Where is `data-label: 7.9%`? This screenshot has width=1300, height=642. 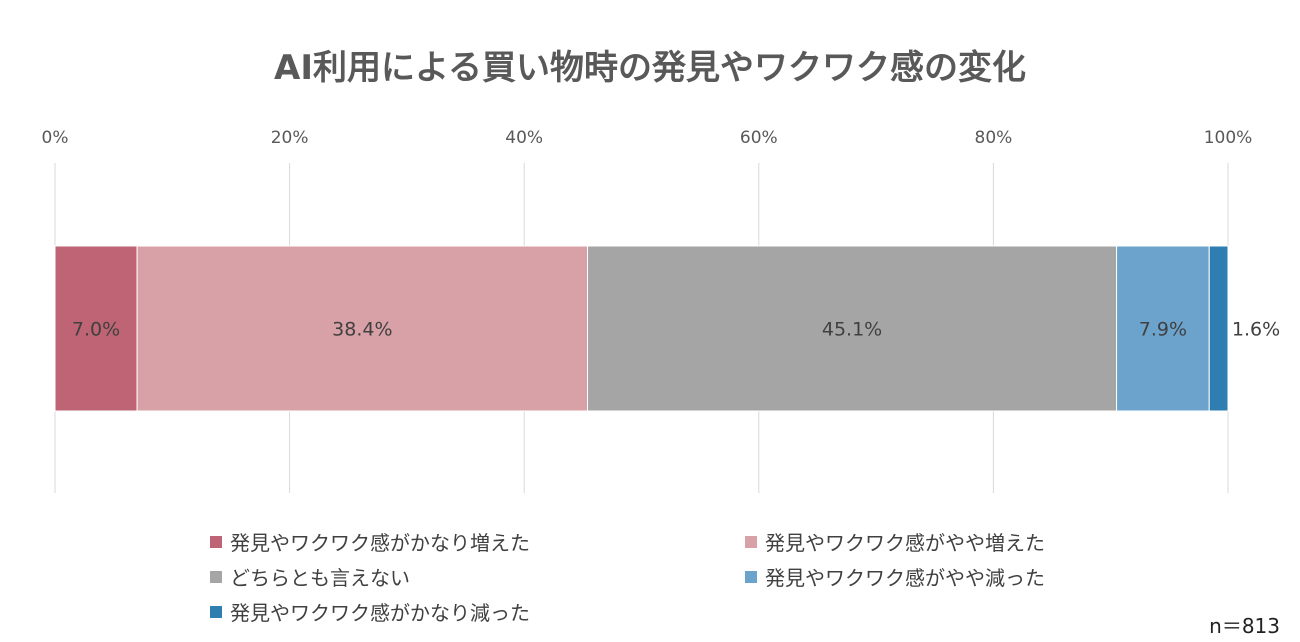 data-label: 7.9% is located at coordinates (1163, 330).